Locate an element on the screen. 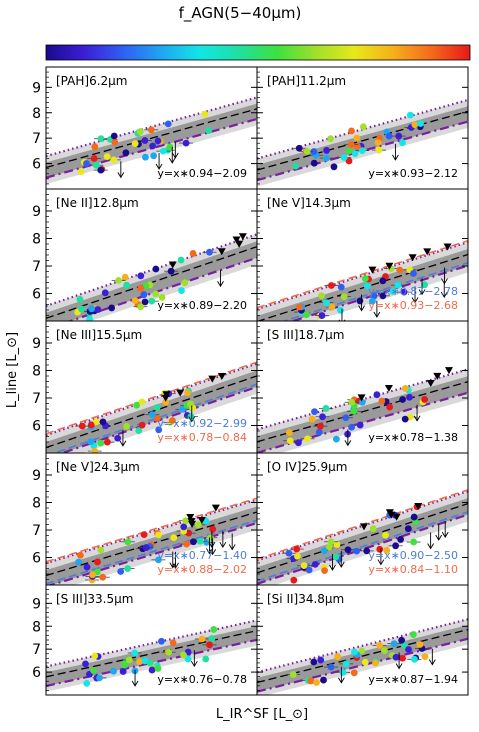  fit-equation: y=x∗0.90−2.50 is located at coordinates (413, 555).